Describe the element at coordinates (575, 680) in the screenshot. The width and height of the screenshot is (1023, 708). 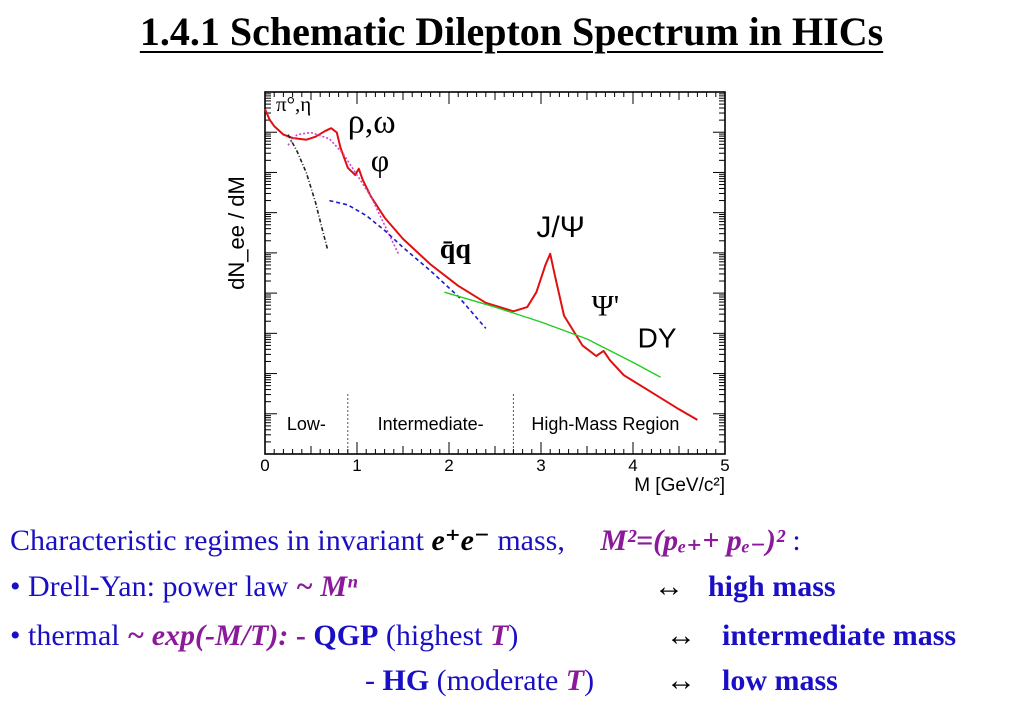
I see `temperature-symbol-2: T` at that location.